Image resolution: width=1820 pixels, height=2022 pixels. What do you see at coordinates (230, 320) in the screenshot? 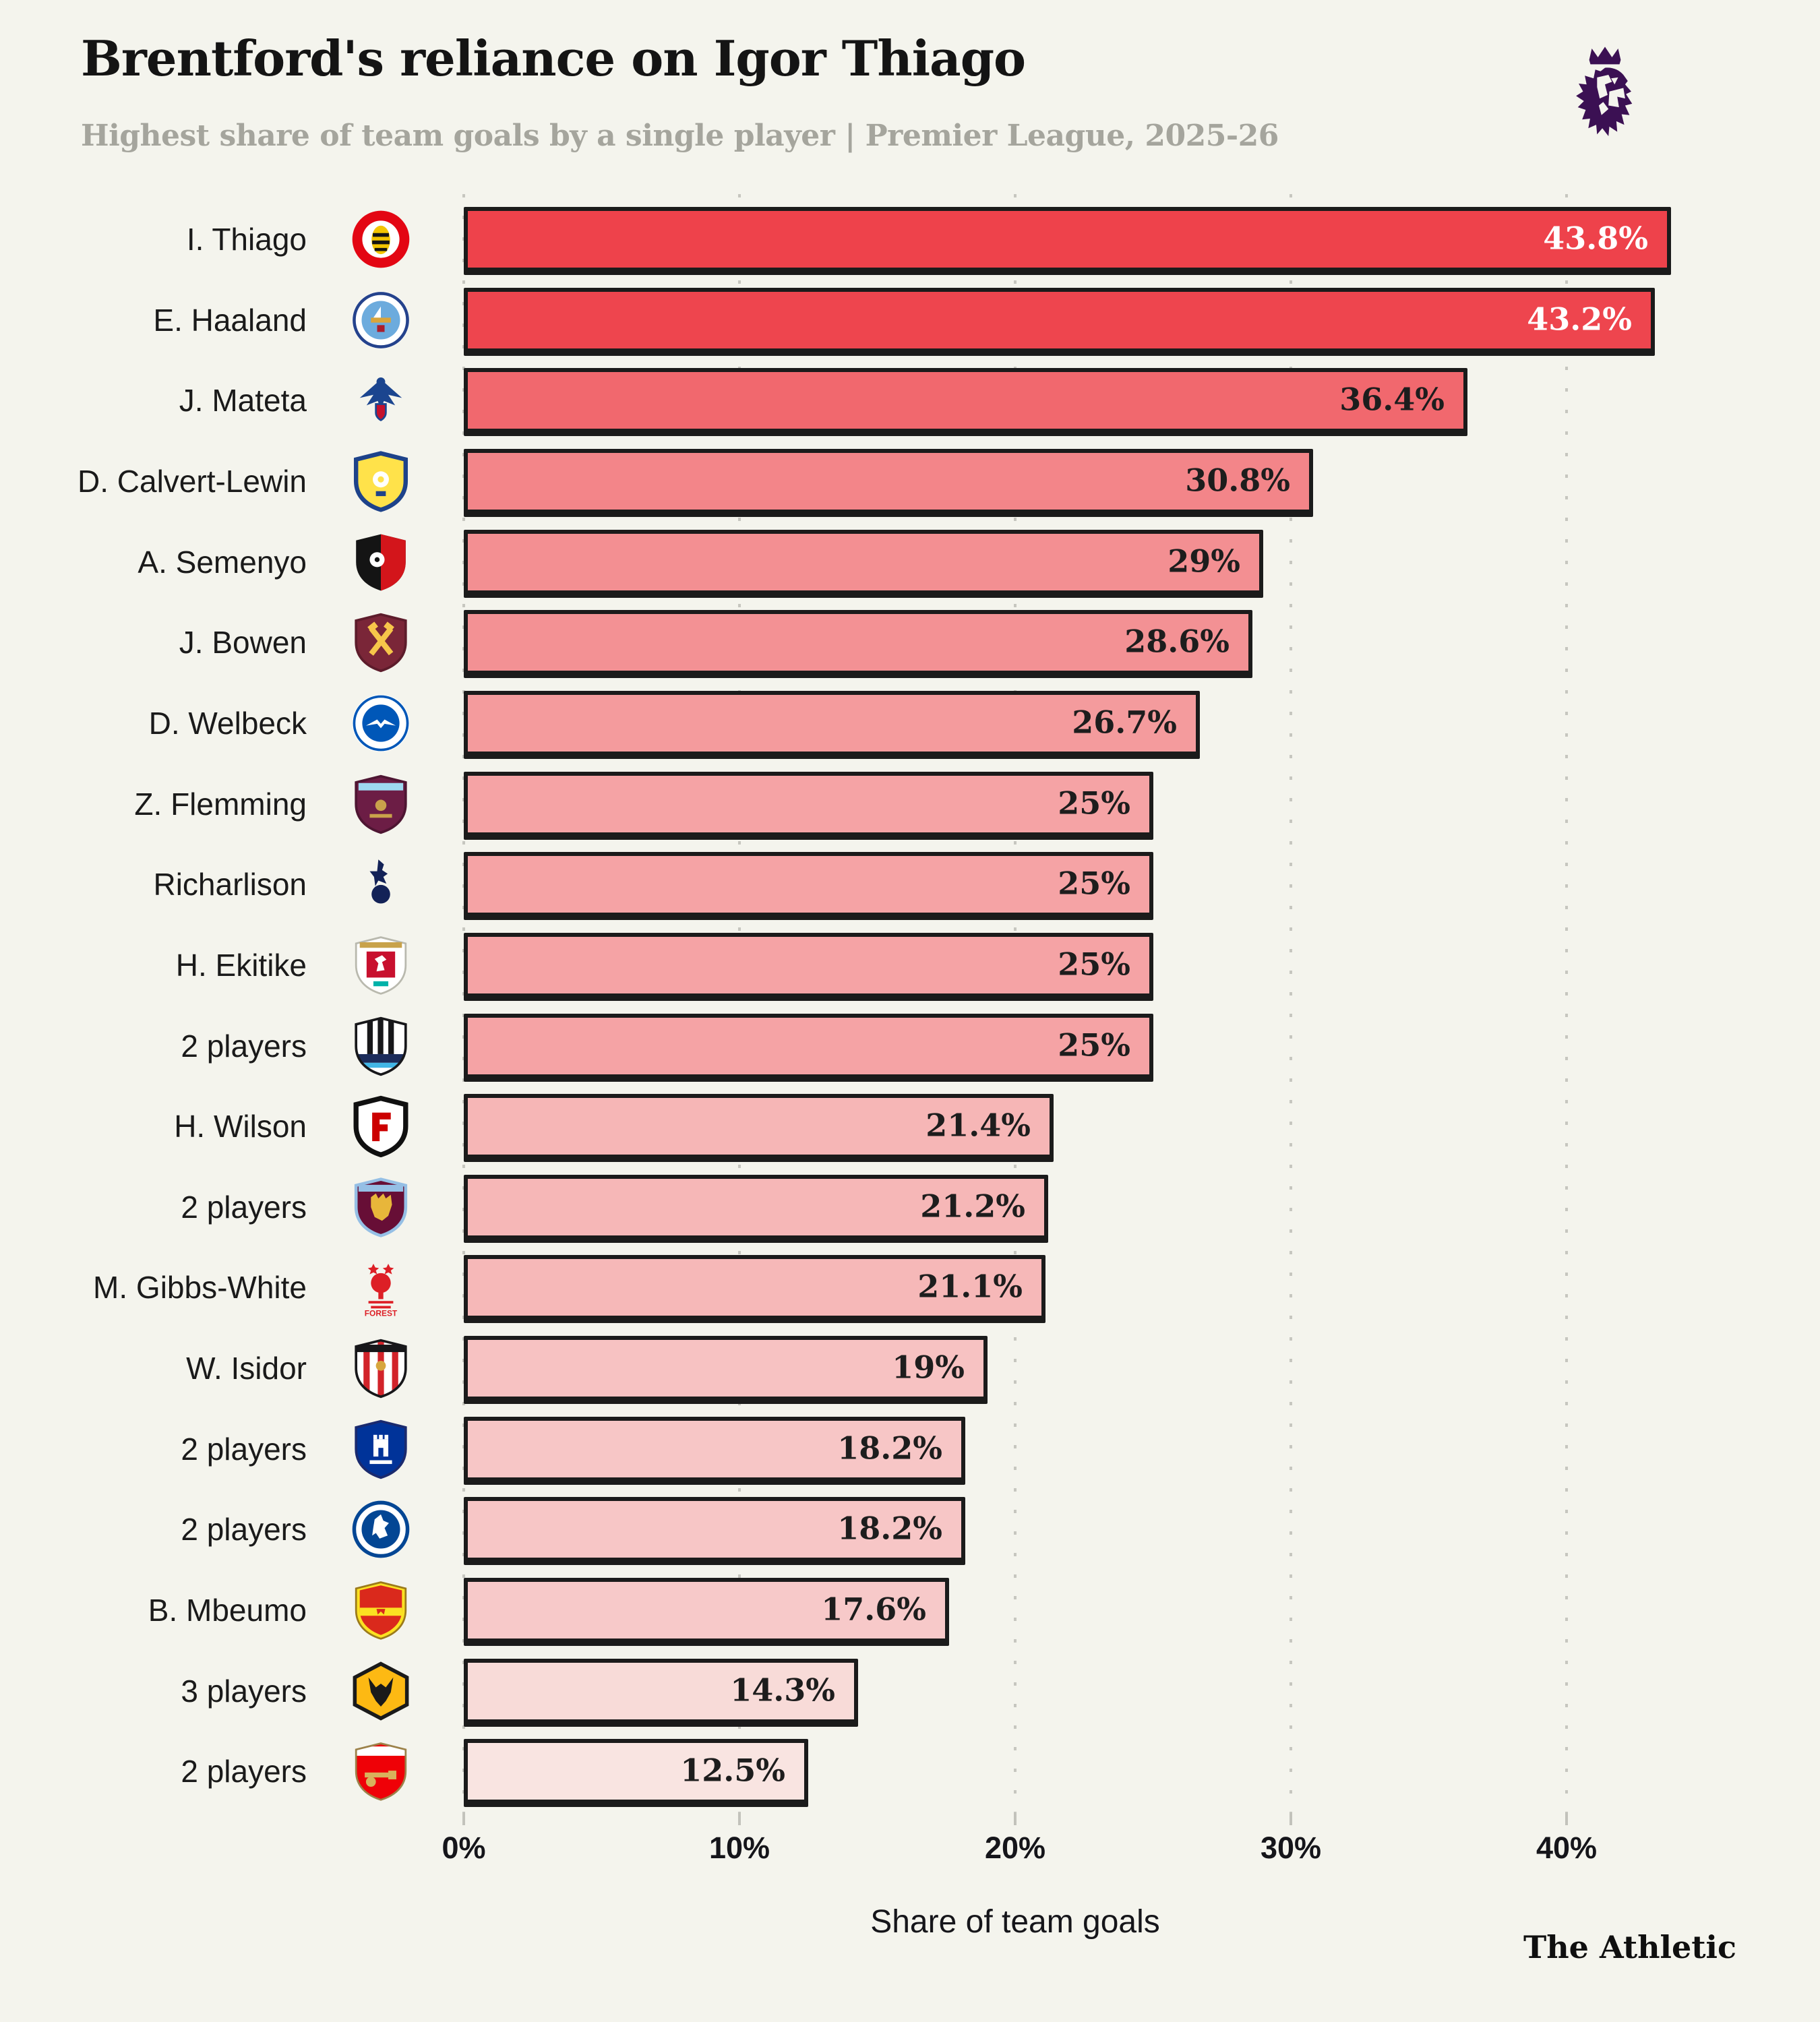
I see `player-label-e-haaland: E. Haaland` at bounding box center [230, 320].